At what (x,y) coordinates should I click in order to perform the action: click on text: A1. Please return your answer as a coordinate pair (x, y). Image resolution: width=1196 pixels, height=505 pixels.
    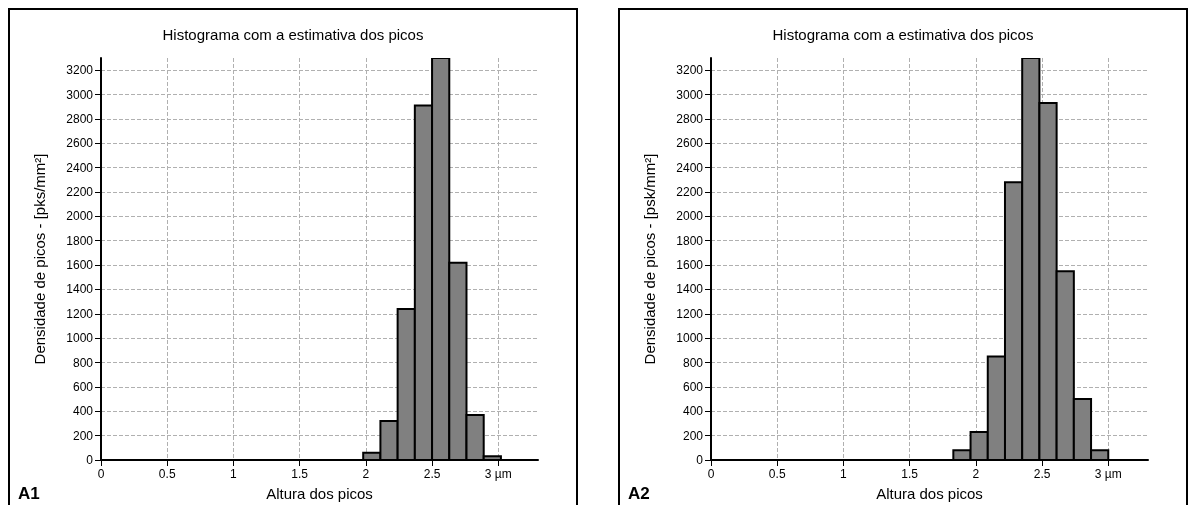
    Looking at the image, I should click on (29, 494).